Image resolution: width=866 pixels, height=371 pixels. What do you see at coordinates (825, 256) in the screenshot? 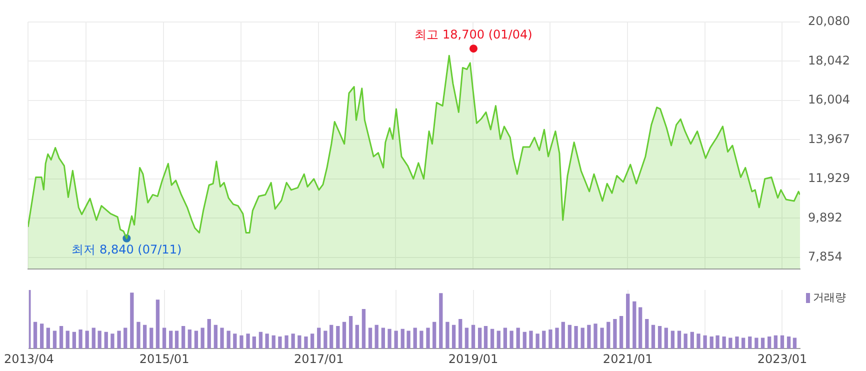
I see `y-tick-label: 7,854` at bounding box center [825, 256].